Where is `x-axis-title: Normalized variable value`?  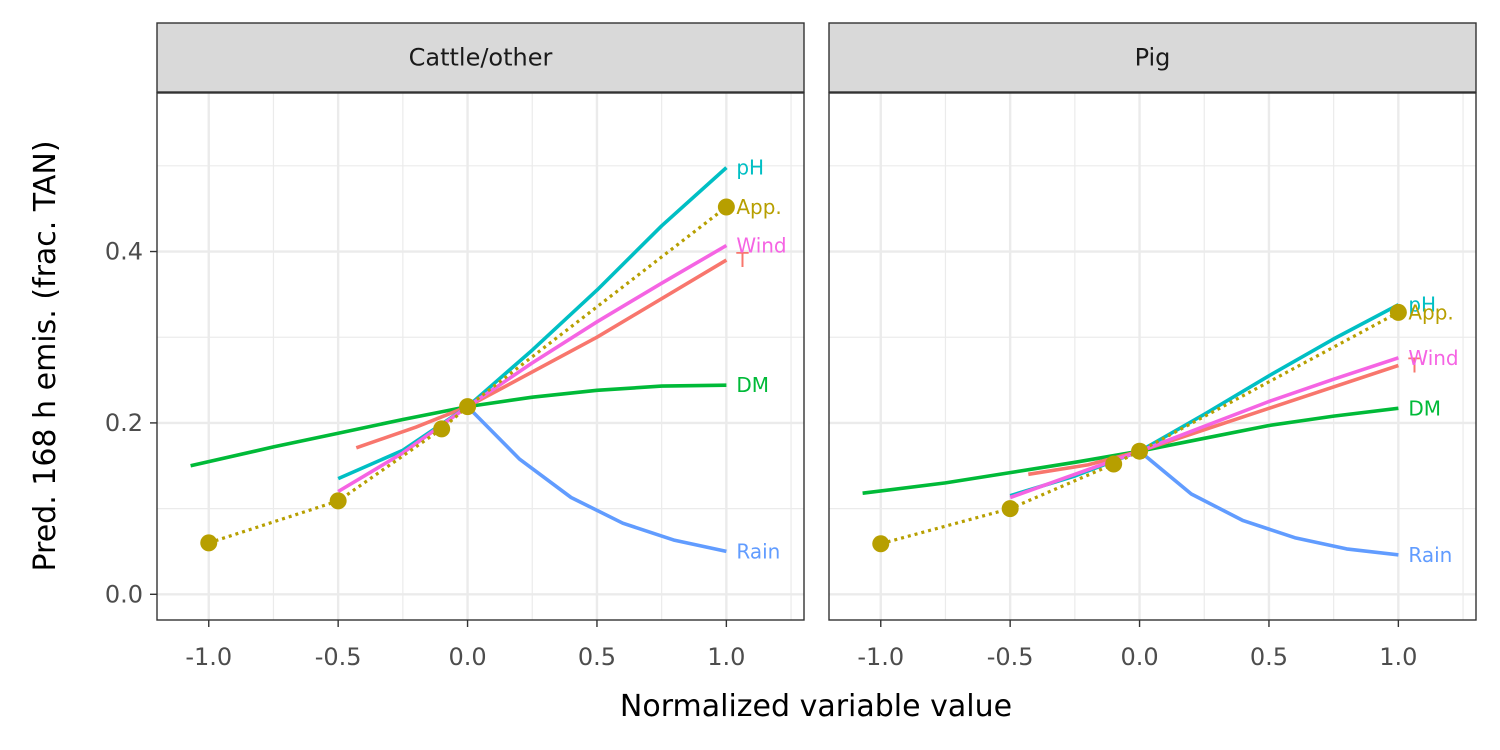 x-axis-title: Normalized variable value is located at coordinates (816, 706).